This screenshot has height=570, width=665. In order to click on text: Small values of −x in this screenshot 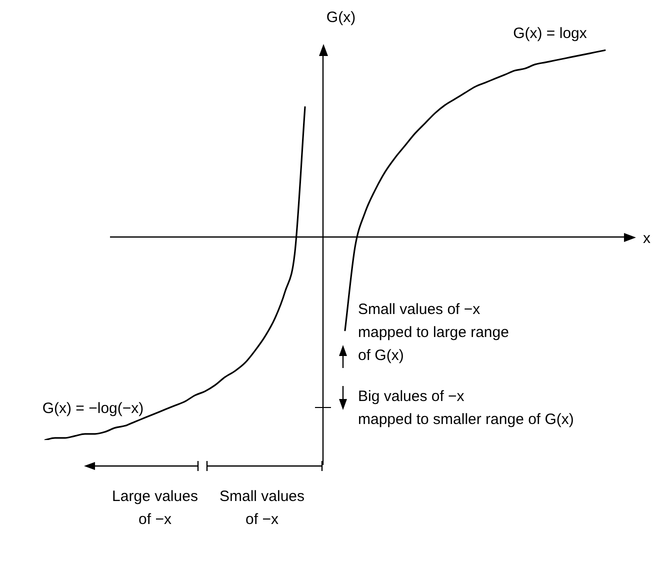, I will do `click(262, 508)`.